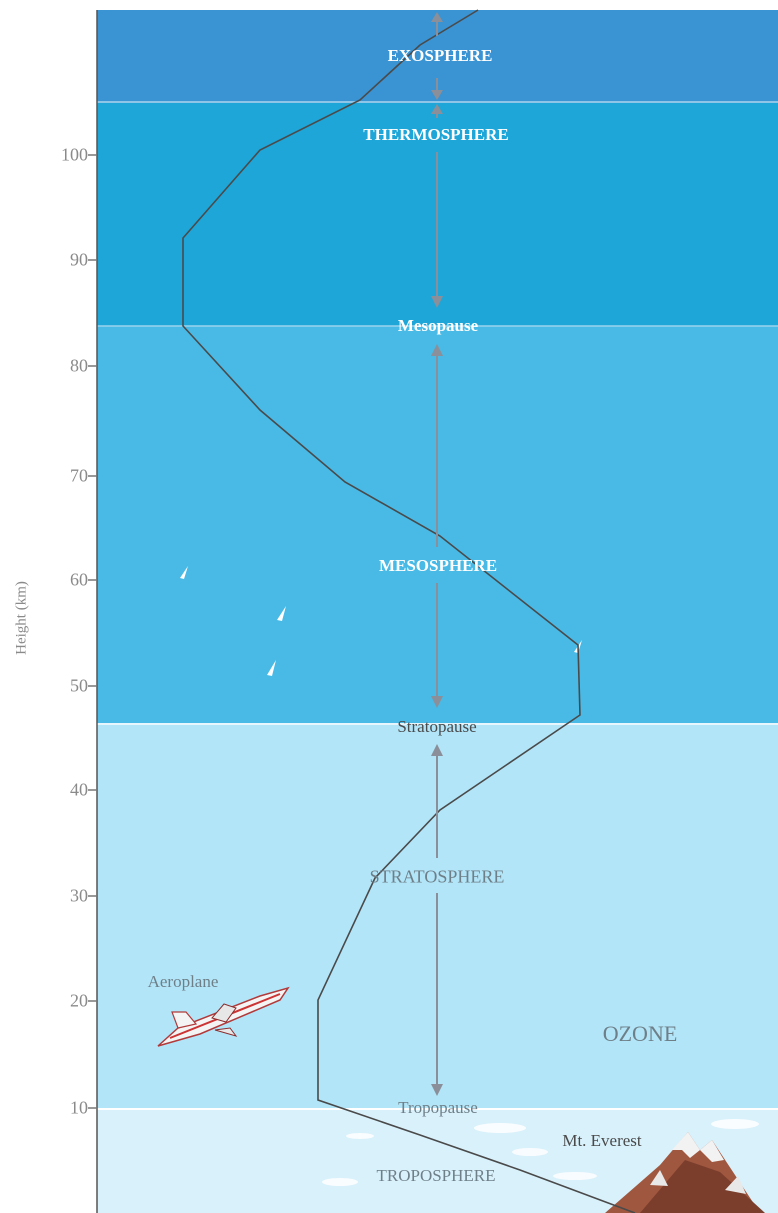 The width and height of the screenshot is (778, 1213). What do you see at coordinates (183, 981) in the screenshot?
I see `aeroplane-label: Aeroplane` at bounding box center [183, 981].